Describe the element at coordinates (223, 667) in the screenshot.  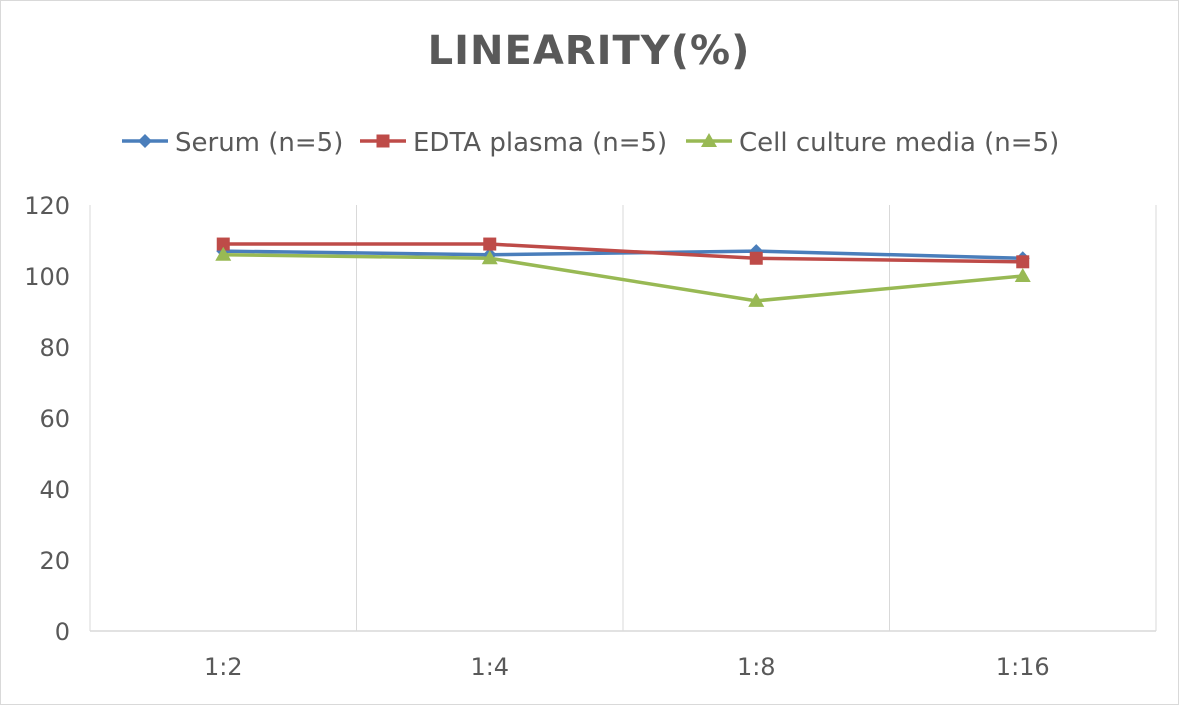
I see `x-tick-label: 1:2` at that location.